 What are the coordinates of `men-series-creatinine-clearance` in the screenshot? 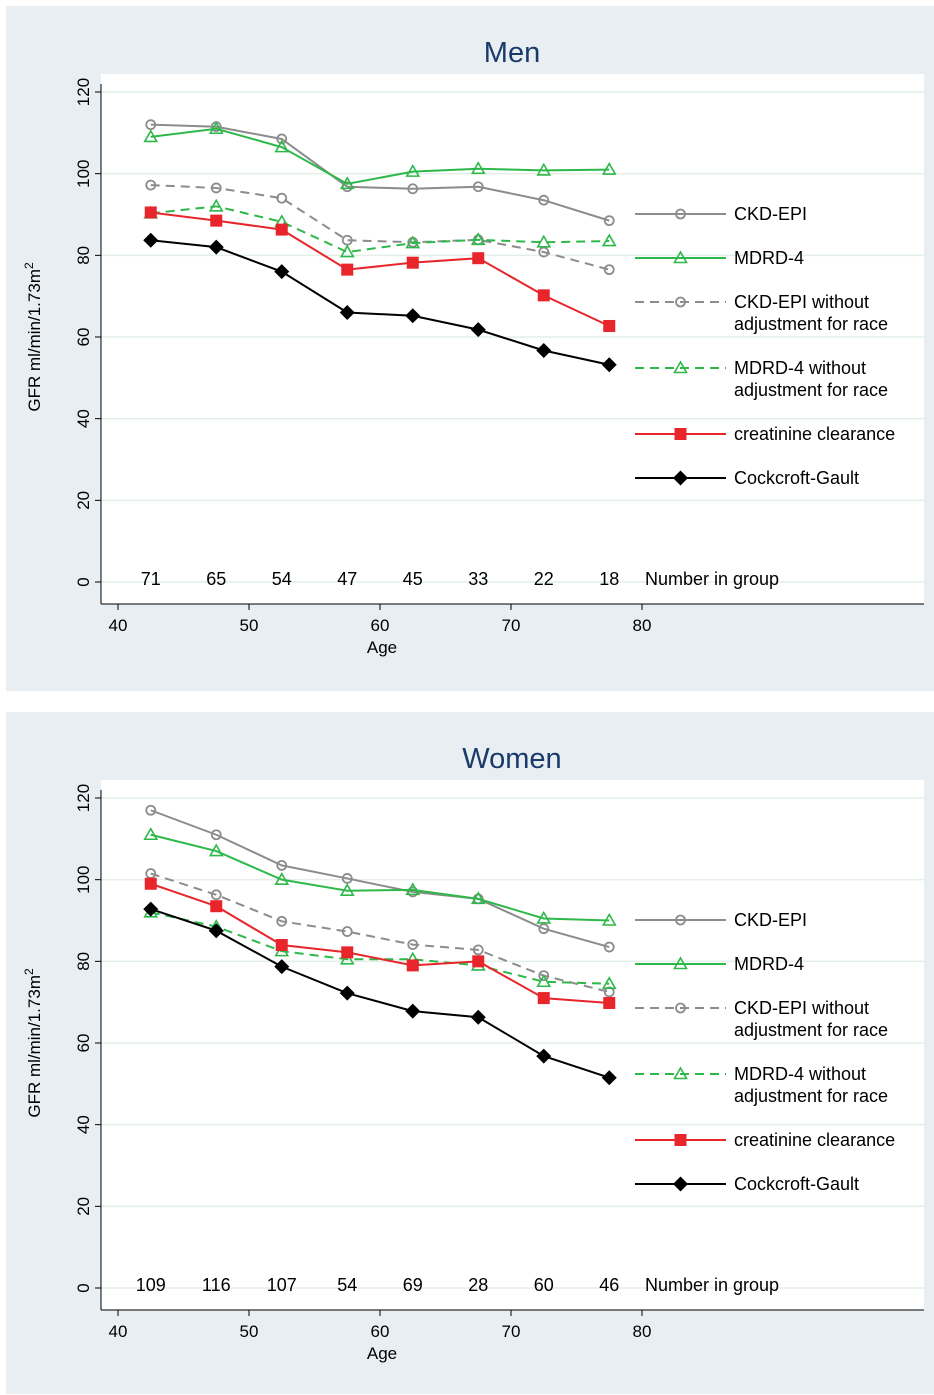 It's located at (380, 269).